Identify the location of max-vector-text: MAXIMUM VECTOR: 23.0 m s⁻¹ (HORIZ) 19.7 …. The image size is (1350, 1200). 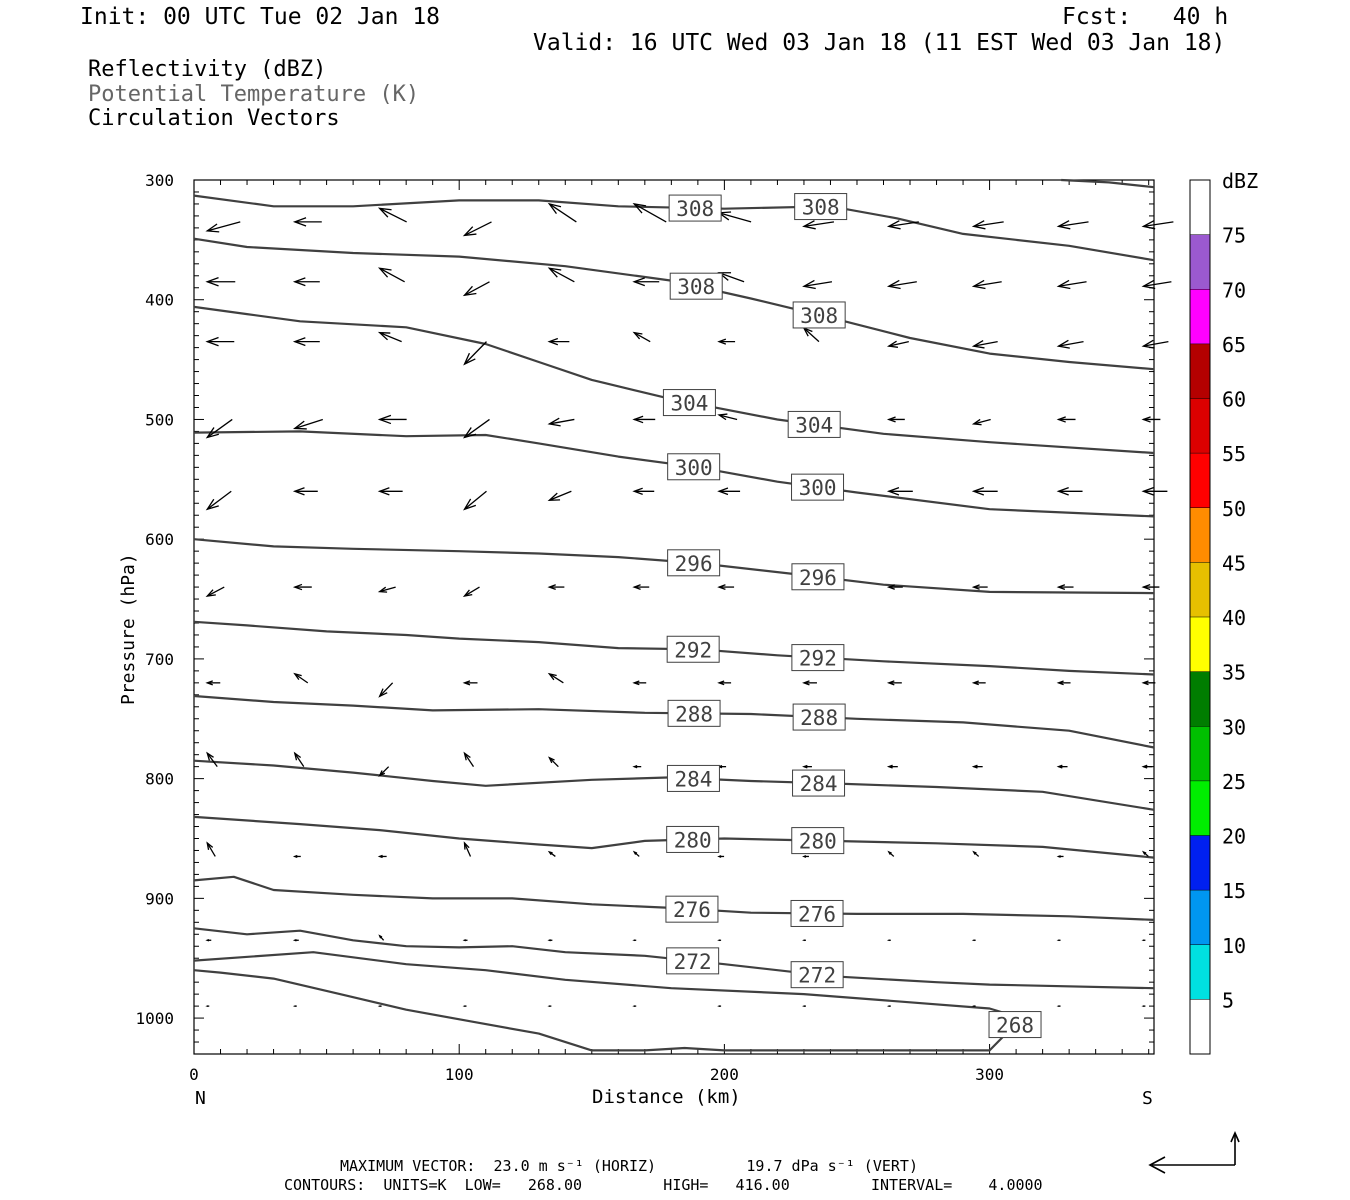
(629, 1166).